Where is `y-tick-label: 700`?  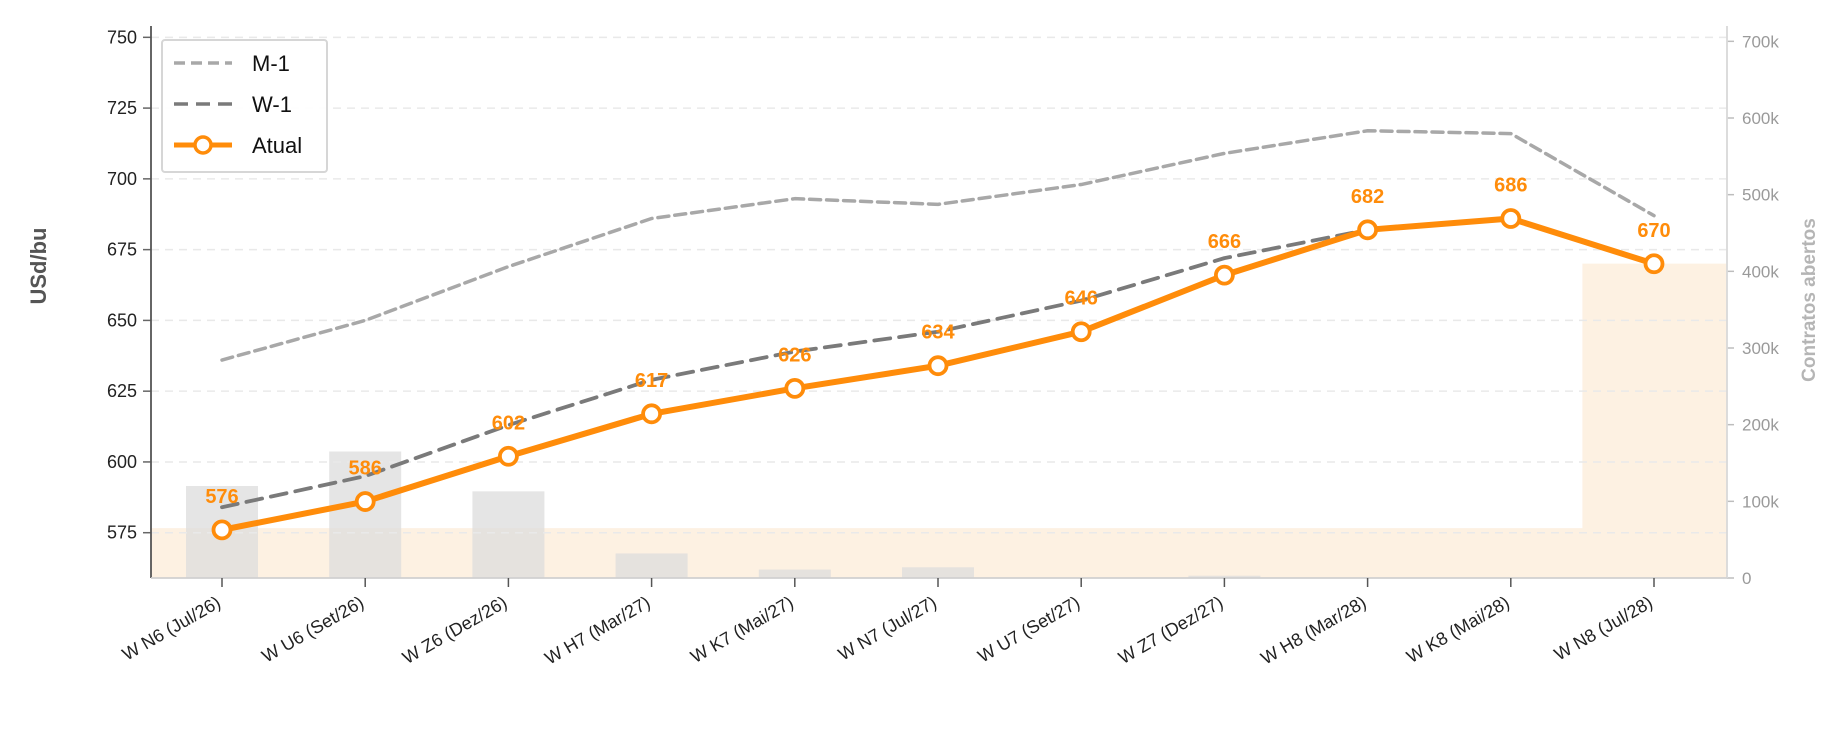
y-tick-label: 700 is located at coordinates (122, 179).